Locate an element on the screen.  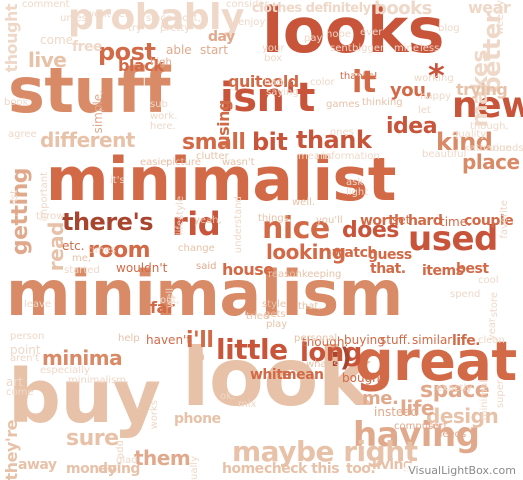
word: play is located at coordinates (277, 324).